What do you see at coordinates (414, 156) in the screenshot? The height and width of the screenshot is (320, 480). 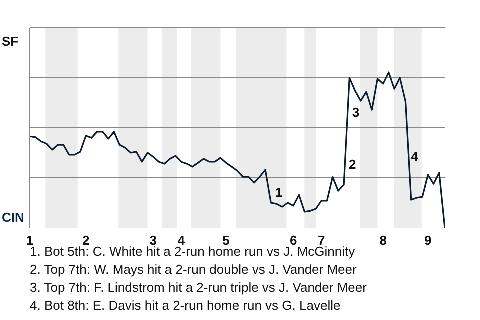 I see `annotation: 4` at bounding box center [414, 156].